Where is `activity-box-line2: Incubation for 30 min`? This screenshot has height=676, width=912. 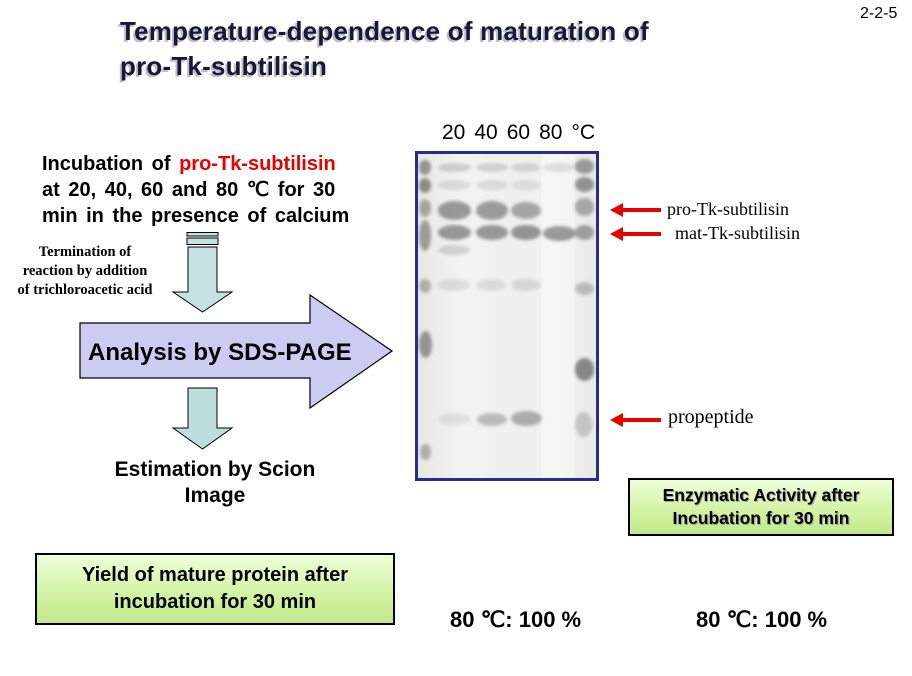
activity-box-line2: Incubation for 30 min is located at coordinates (761, 518).